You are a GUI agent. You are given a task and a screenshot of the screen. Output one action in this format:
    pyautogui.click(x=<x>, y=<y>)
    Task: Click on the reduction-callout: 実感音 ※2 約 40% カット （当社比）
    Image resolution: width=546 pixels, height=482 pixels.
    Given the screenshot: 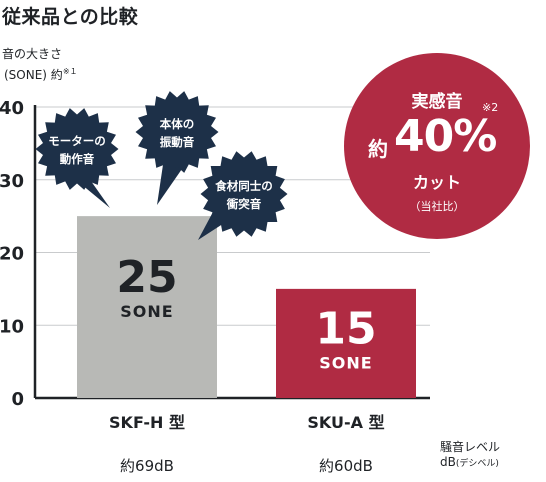 What is the action you would take?
    pyautogui.click(x=437, y=146)
    